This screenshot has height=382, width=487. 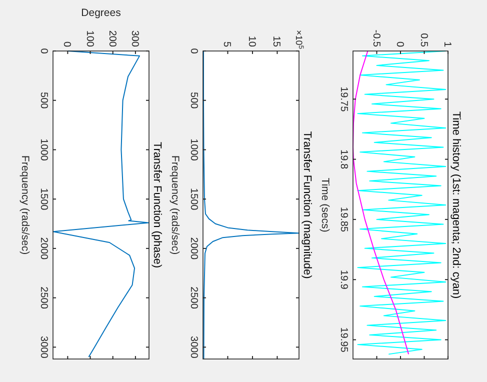 I want to click on x-tick-label: 5, so click(x=226, y=44).